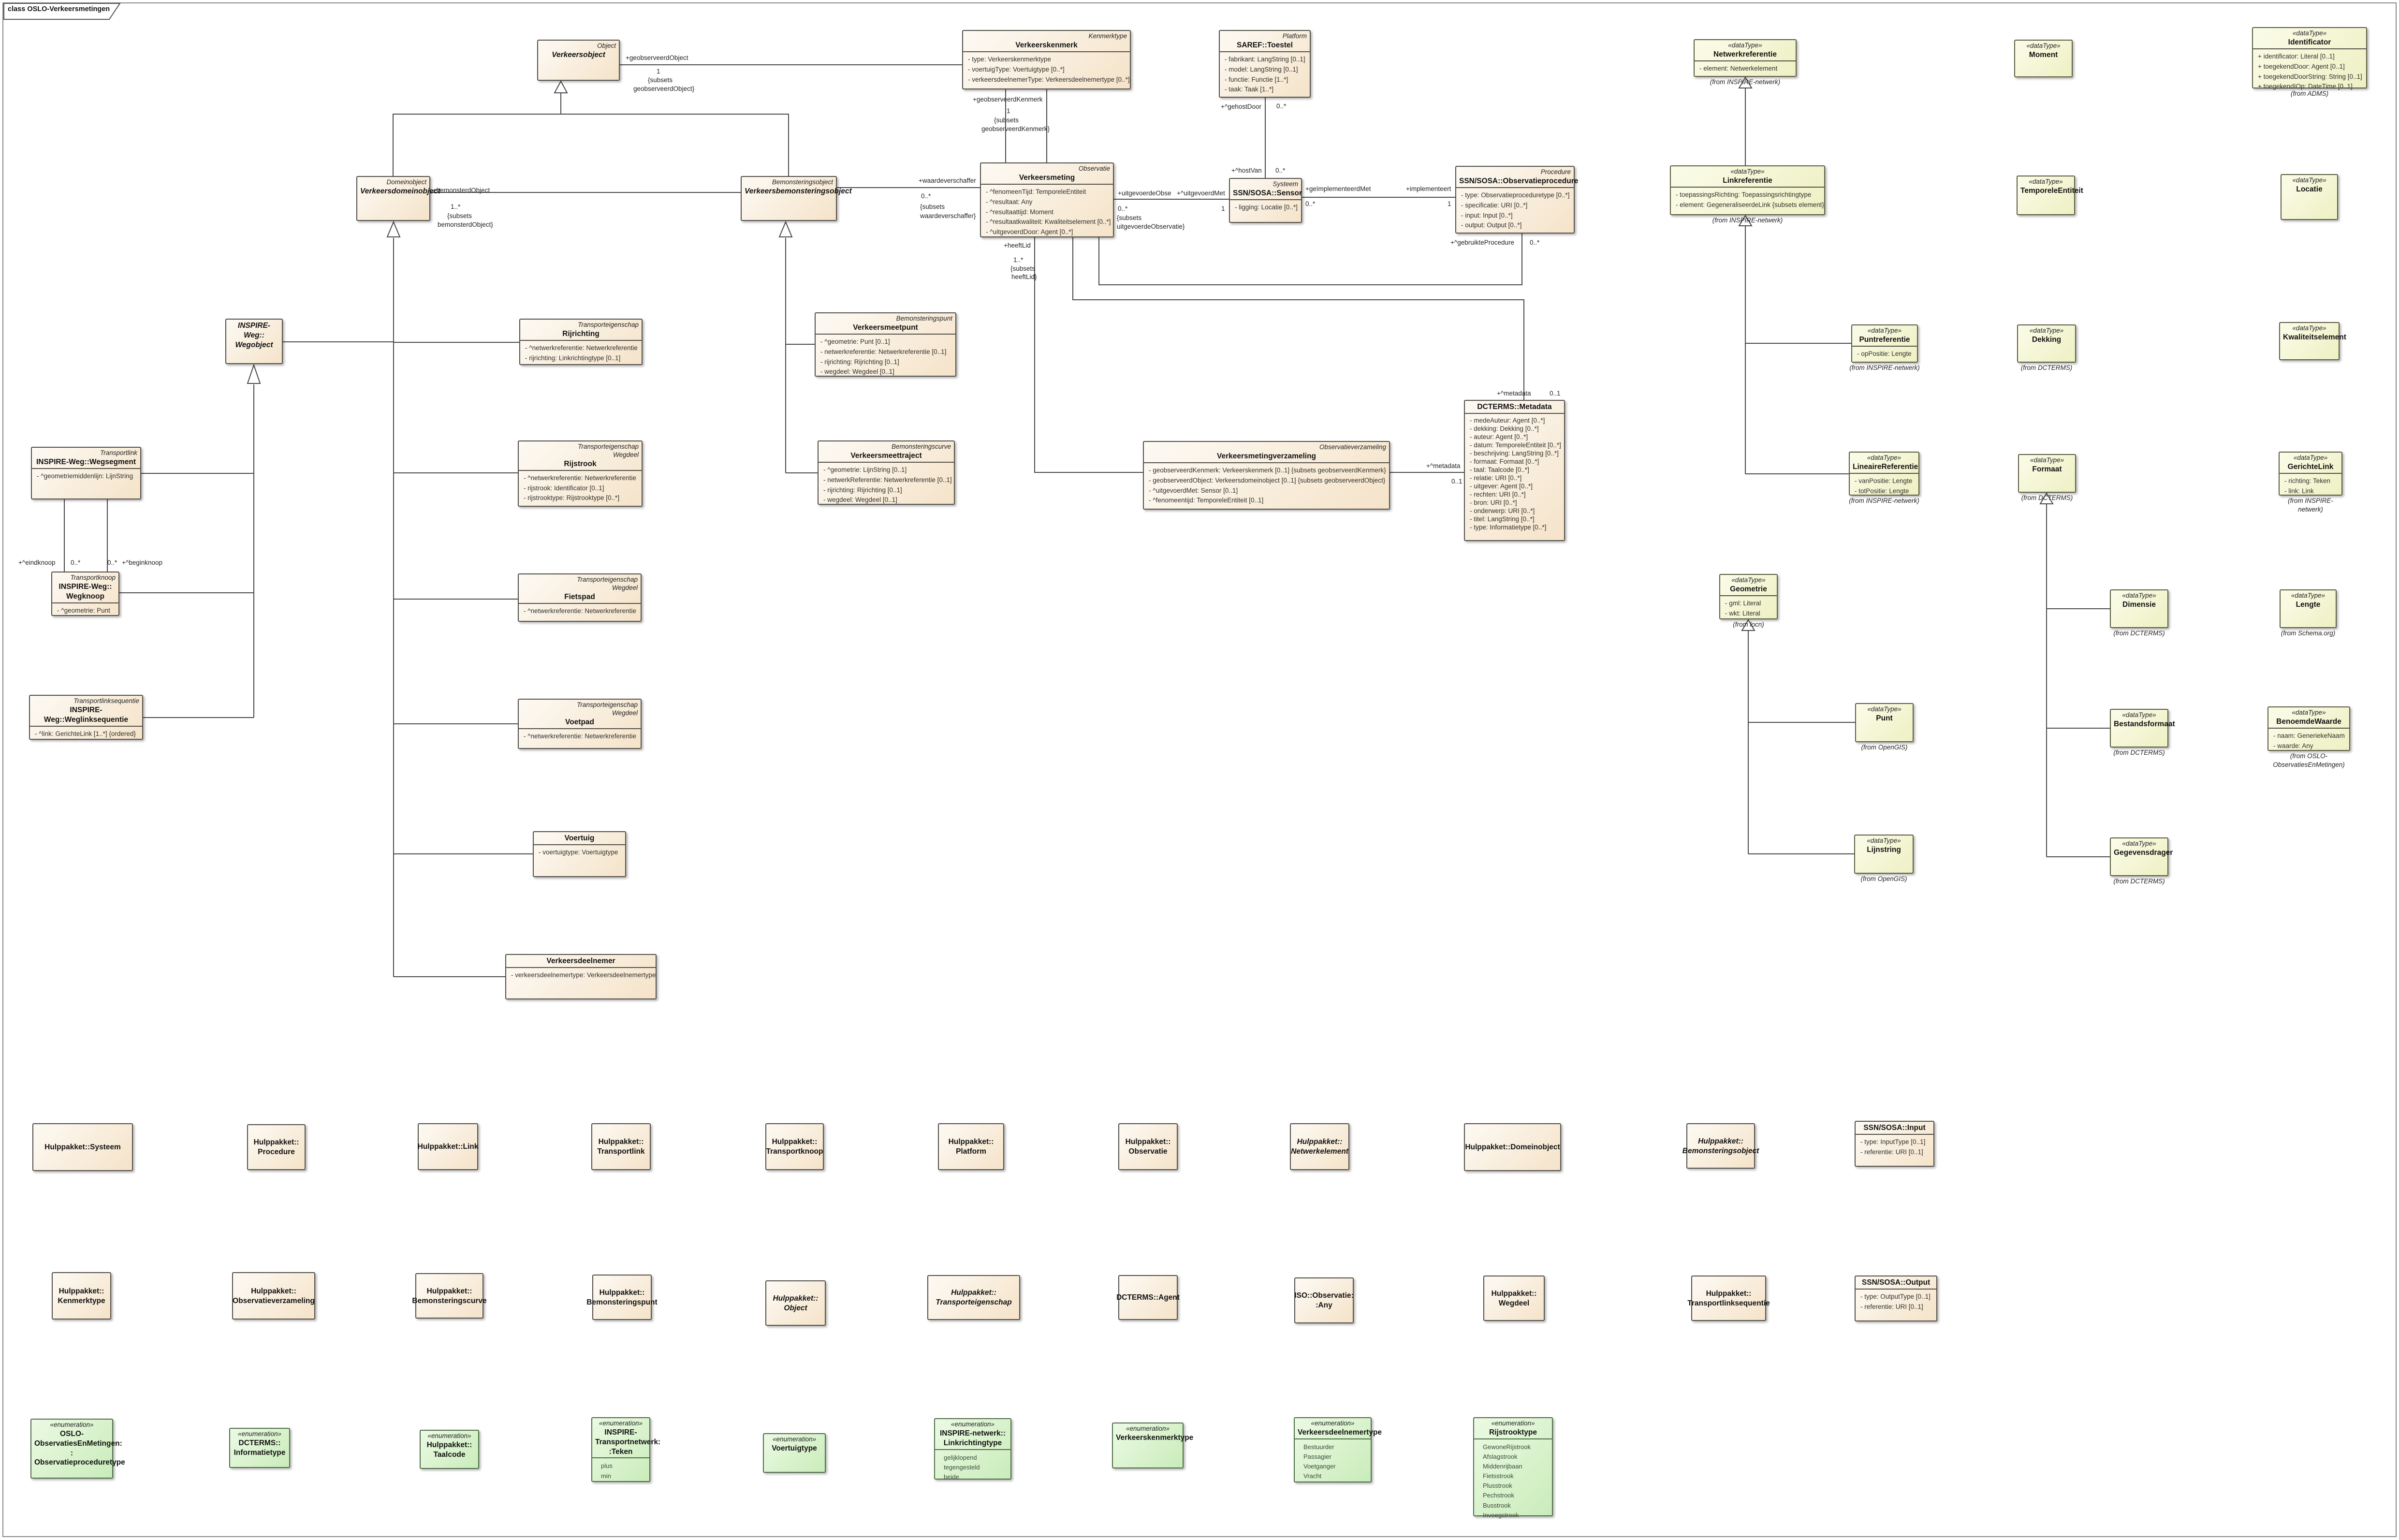 Image resolution: width=2399 pixels, height=1540 pixels. What do you see at coordinates (1555, 393) in the screenshot?
I see `edge-label: 0..1` at bounding box center [1555, 393].